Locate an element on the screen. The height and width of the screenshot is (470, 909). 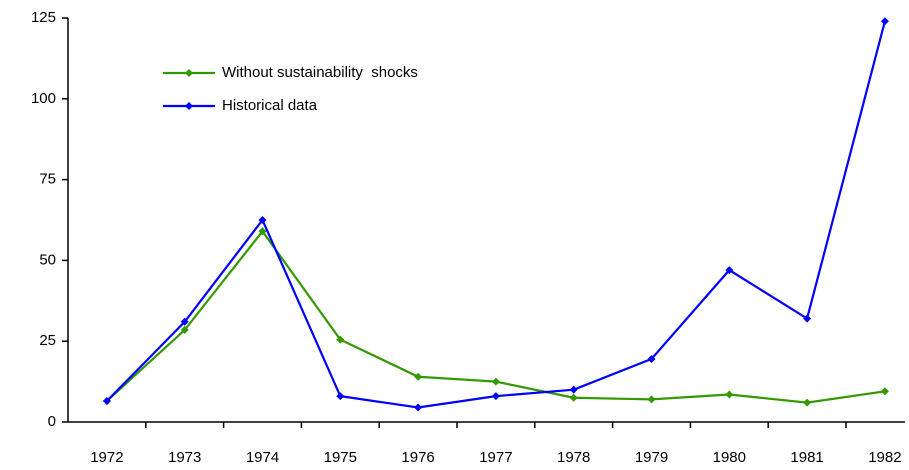
y-tick-label: 125 is located at coordinates (43, 17).